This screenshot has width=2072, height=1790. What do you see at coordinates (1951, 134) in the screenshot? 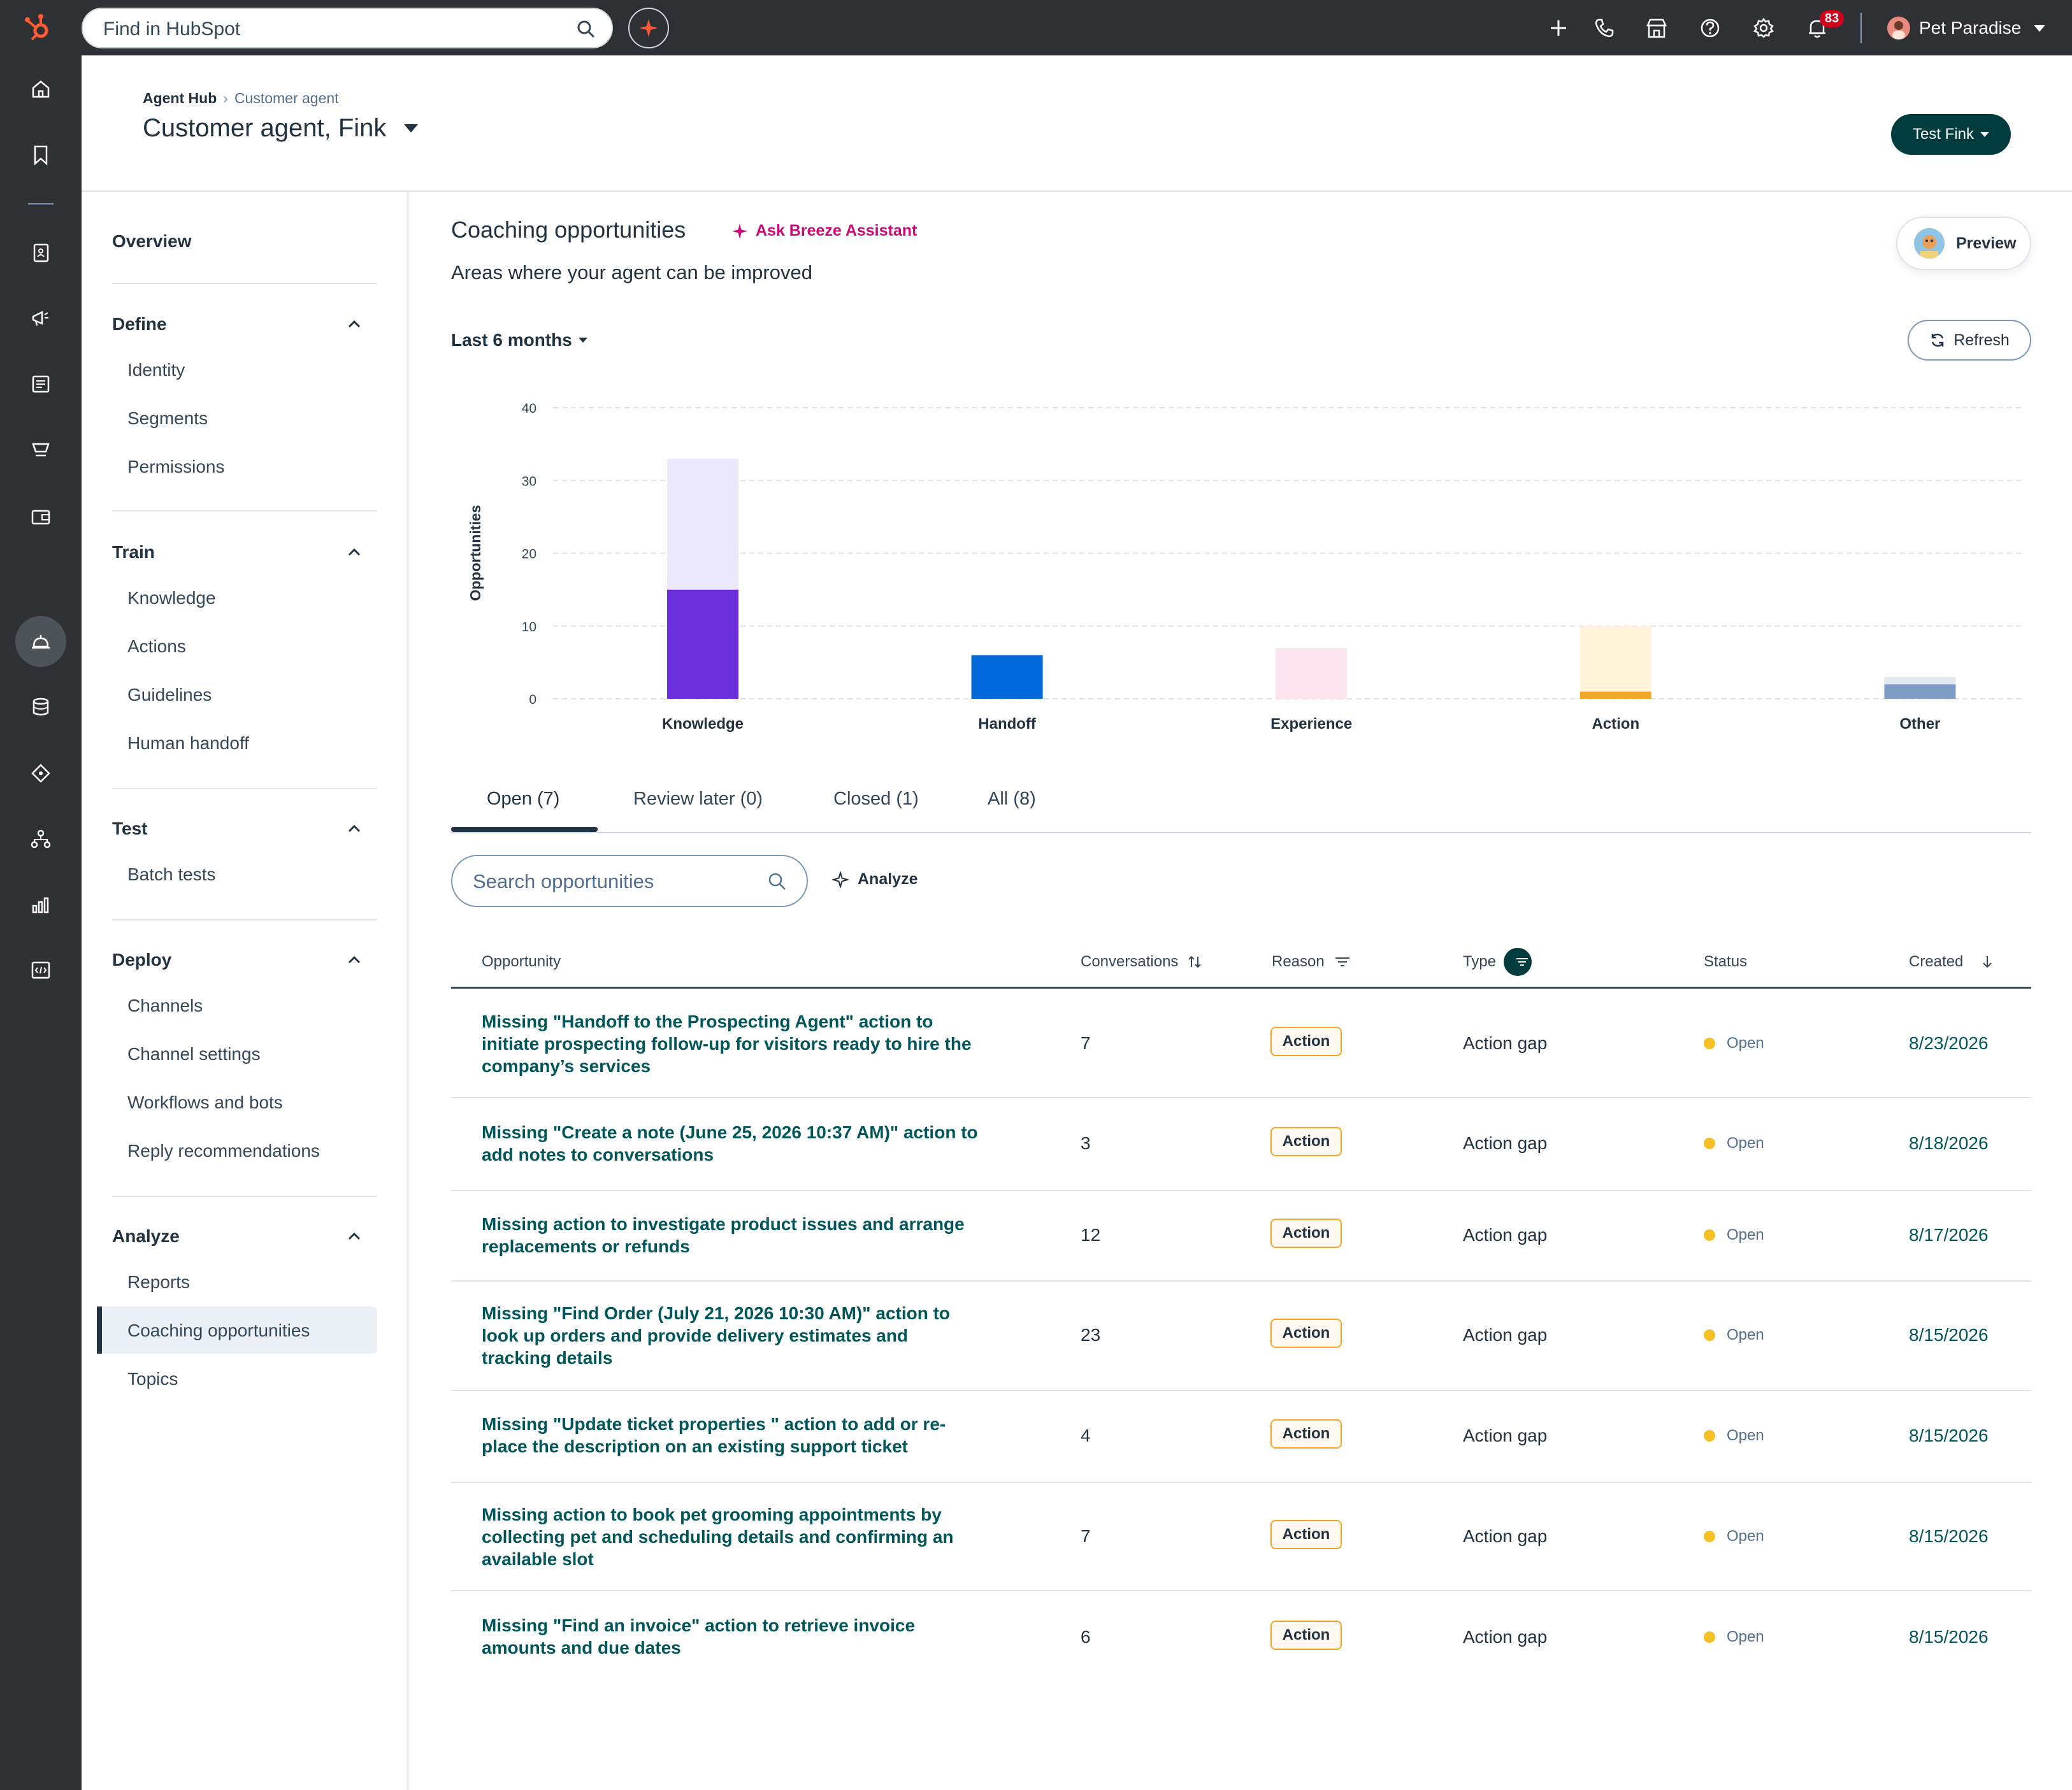
I see `test-agent-button: Test Fink` at bounding box center [1951, 134].